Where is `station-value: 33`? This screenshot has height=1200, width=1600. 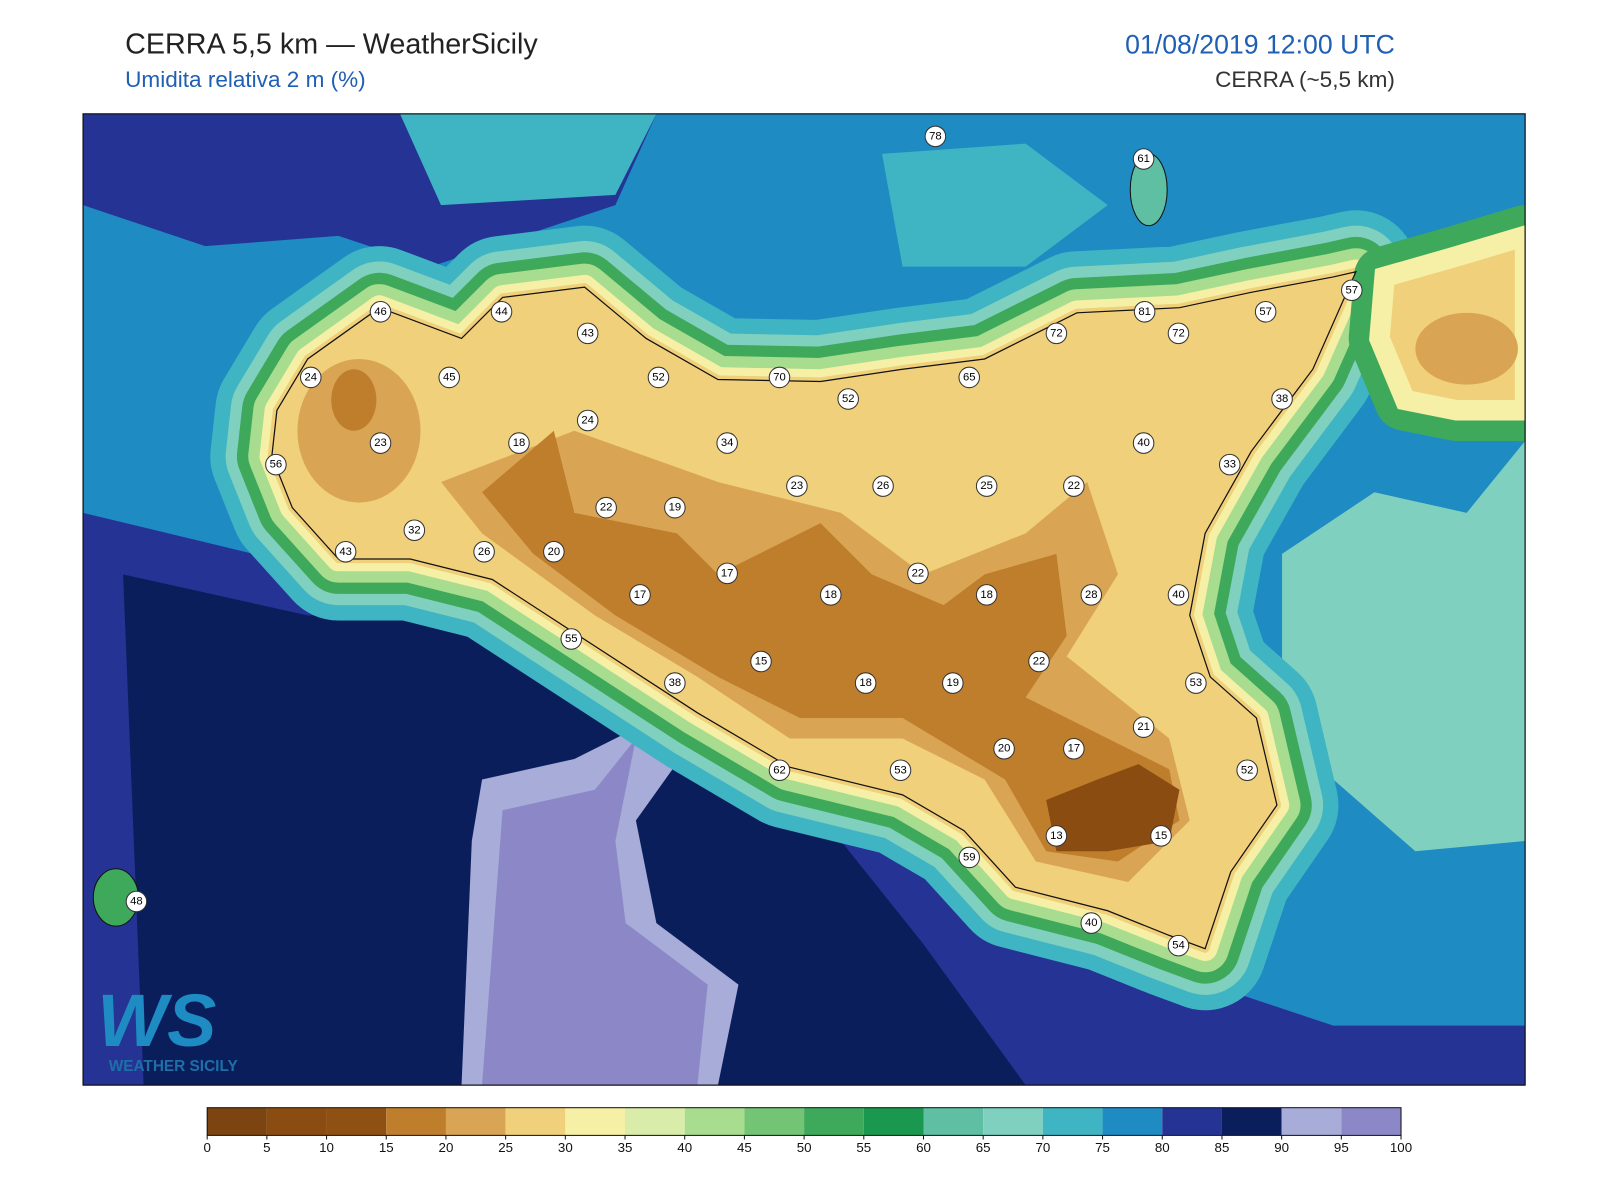
station-value: 33 is located at coordinates (1229, 465).